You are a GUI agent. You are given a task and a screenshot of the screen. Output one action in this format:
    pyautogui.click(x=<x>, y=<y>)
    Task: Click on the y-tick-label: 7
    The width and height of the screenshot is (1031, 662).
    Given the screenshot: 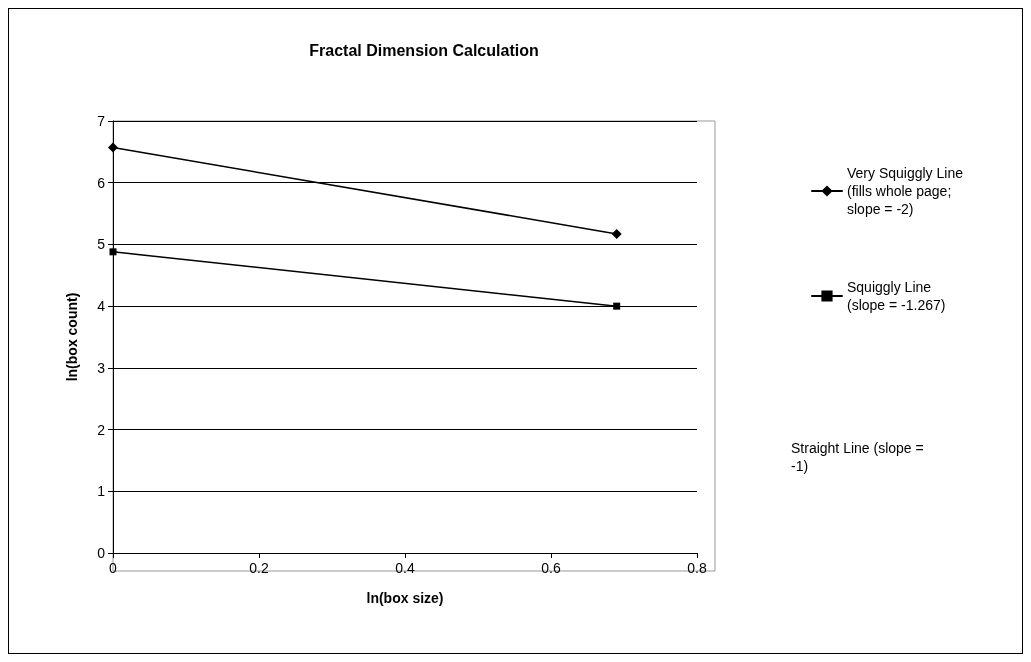 What is the action you would take?
    pyautogui.click(x=101, y=121)
    